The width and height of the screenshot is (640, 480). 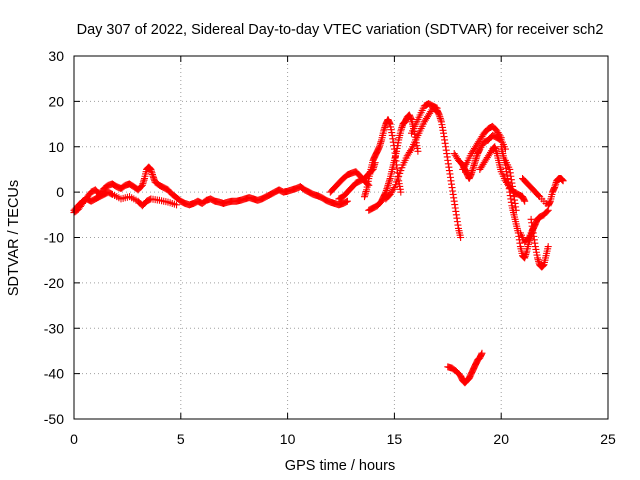 What do you see at coordinates (608, 439) in the screenshot?
I see `x-tick-label: 25` at bounding box center [608, 439].